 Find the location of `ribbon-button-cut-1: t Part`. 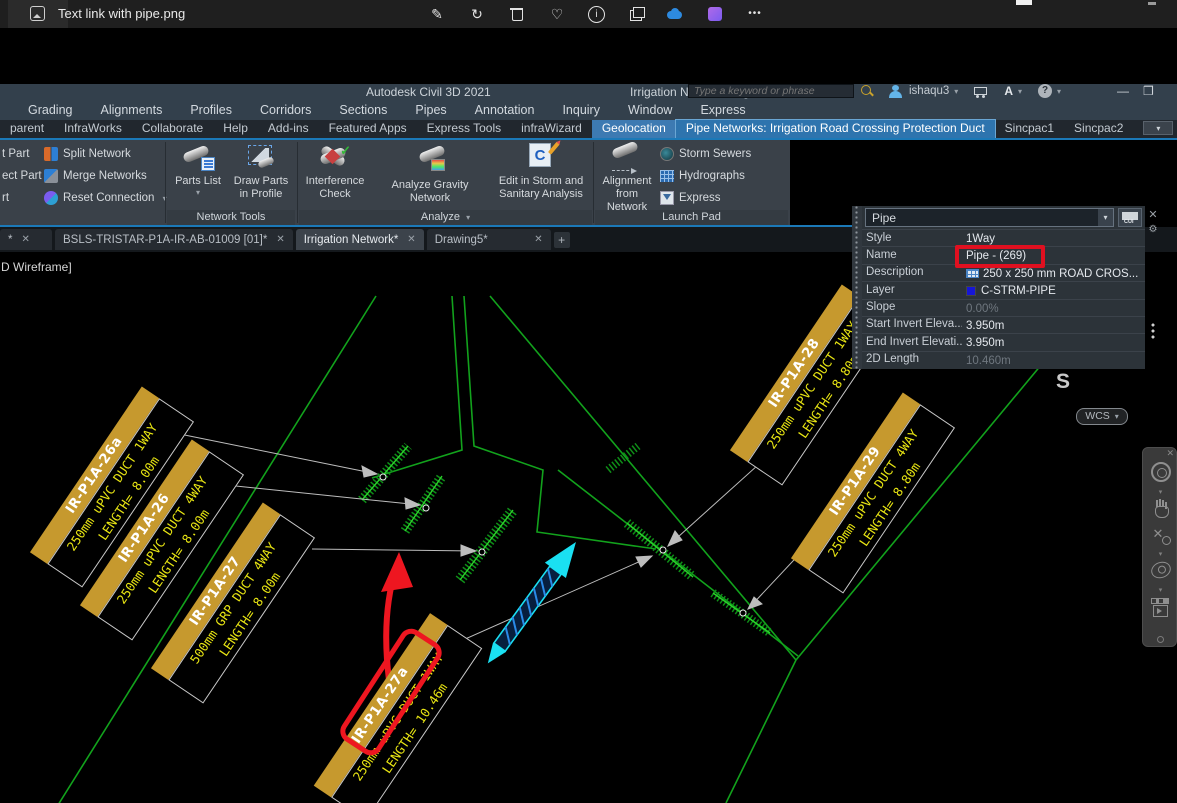

ribbon-button-cut-1: t Part is located at coordinates (16, 154).